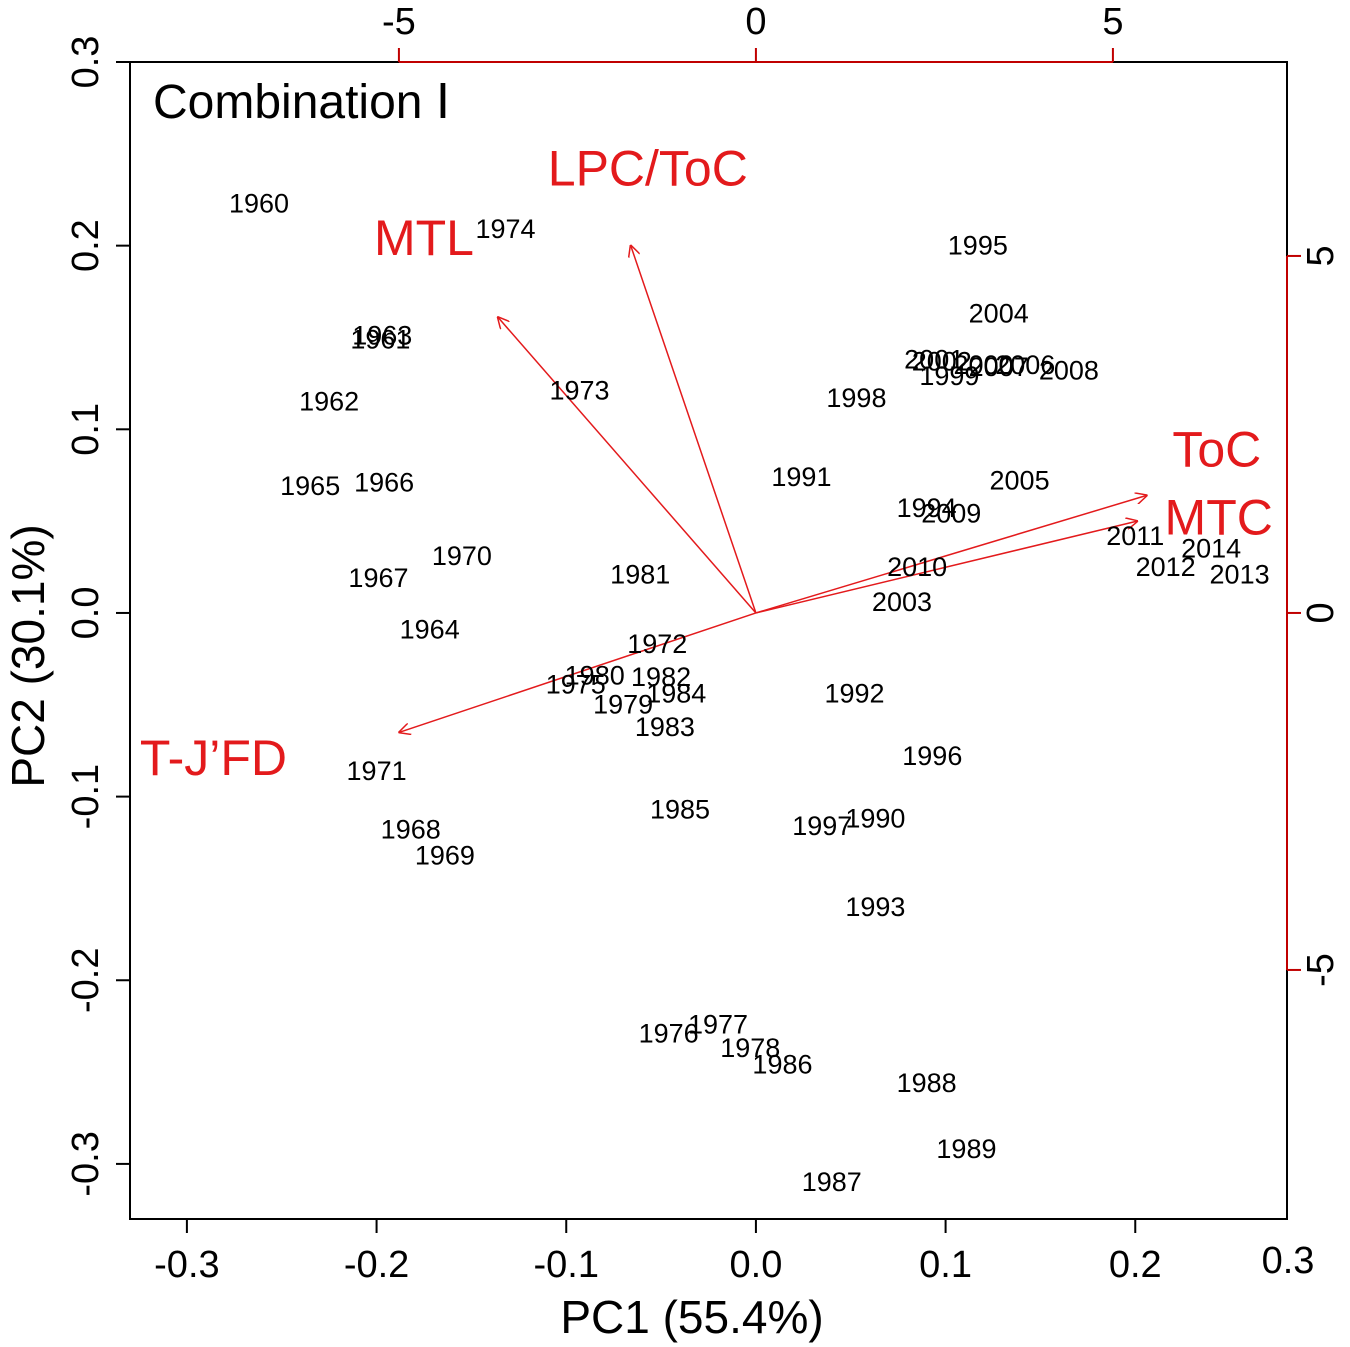 The height and width of the screenshot is (1347, 1350). What do you see at coordinates (1219, 517) in the screenshot?
I see `loading-label: MTC` at bounding box center [1219, 517].